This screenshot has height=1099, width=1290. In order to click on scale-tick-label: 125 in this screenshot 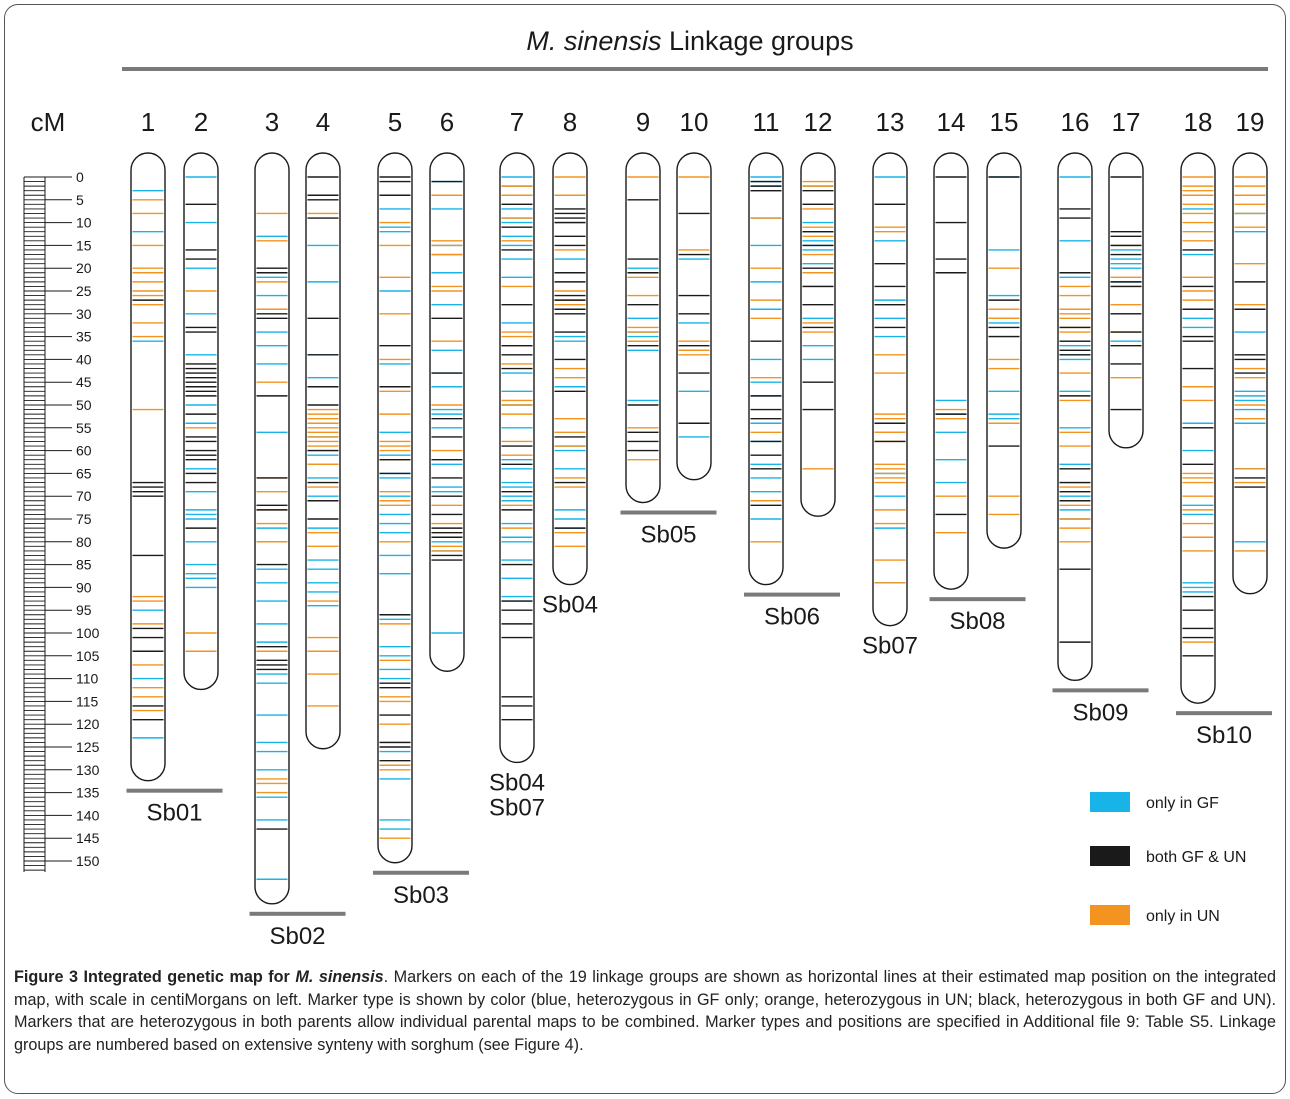, I will do `click(88, 747)`.